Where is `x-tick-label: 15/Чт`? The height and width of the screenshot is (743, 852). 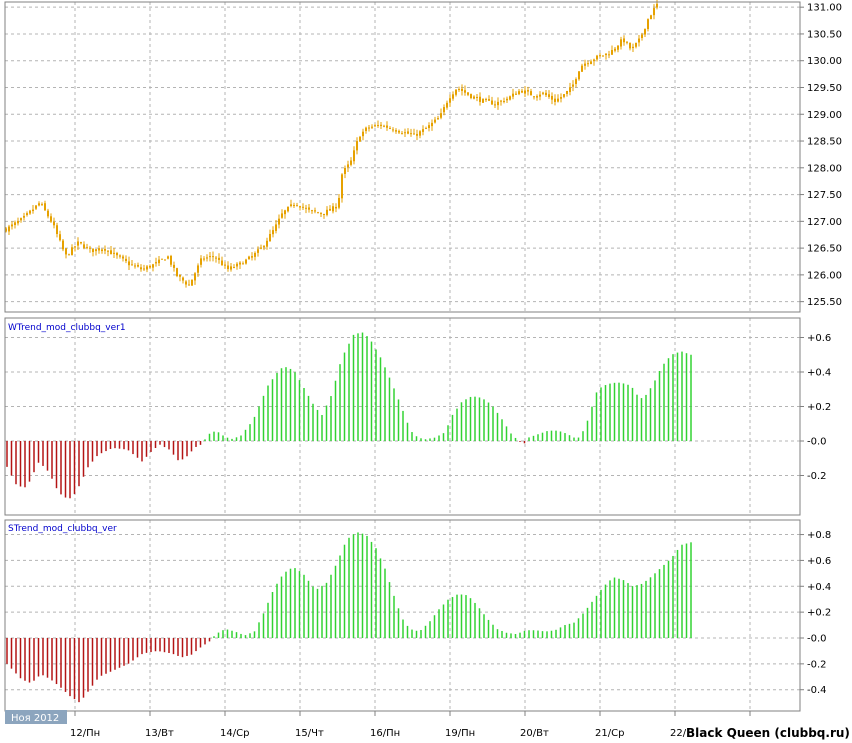 x-tick-label: 15/Чт is located at coordinates (309, 733).